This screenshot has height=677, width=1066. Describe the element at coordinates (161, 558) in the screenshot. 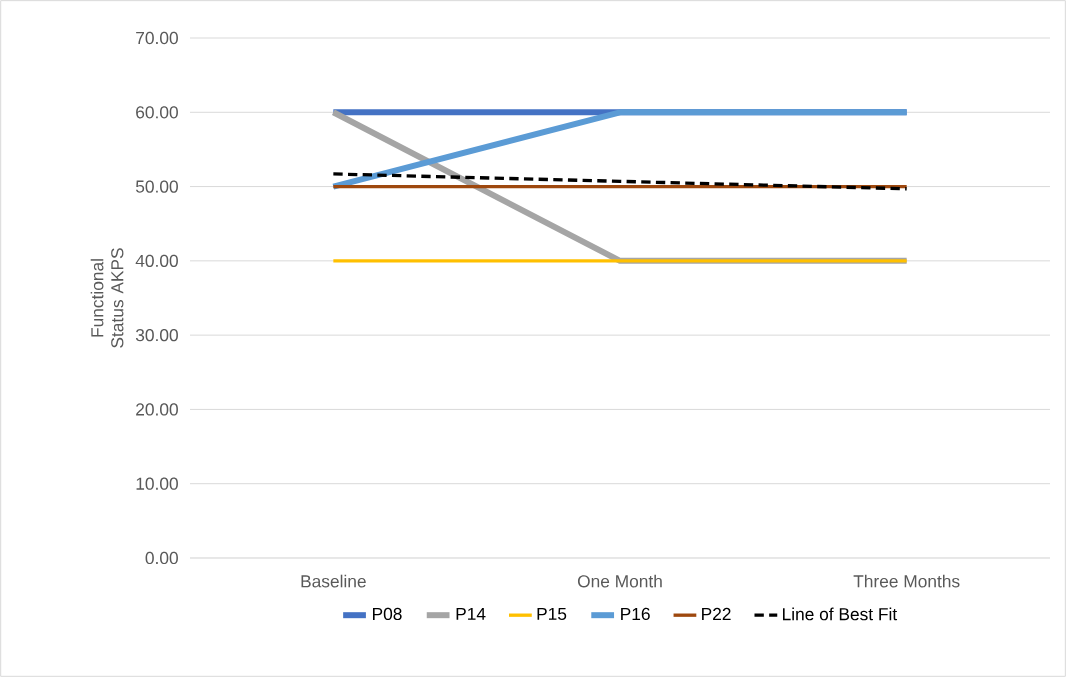

I see `y-tick-label: 0.00` at that location.